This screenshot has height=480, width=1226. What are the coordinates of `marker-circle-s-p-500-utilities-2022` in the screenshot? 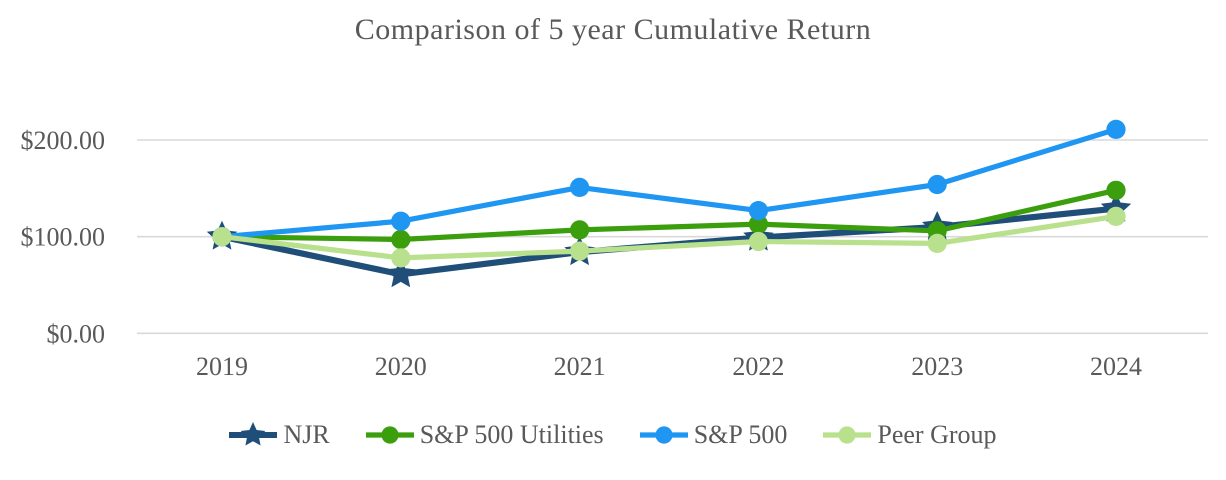 It's located at (758, 224).